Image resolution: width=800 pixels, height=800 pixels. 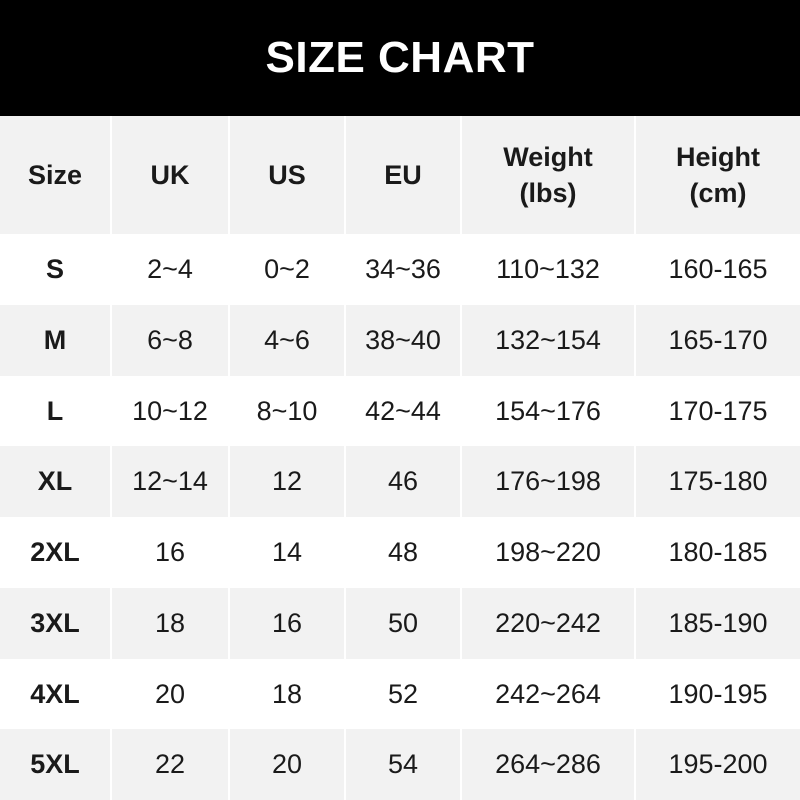 What do you see at coordinates (718, 175) in the screenshot?
I see `column-header: Height (cm)` at bounding box center [718, 175].